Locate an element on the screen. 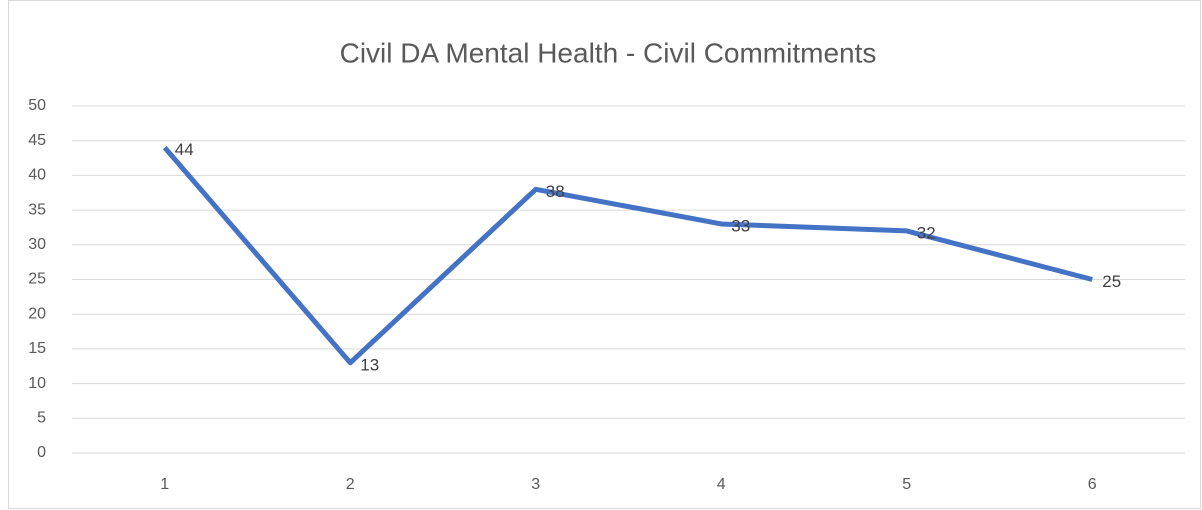 This screenshot has height=510, width=1202. y-tick-label: 20 is located at coordinates (37, 313).